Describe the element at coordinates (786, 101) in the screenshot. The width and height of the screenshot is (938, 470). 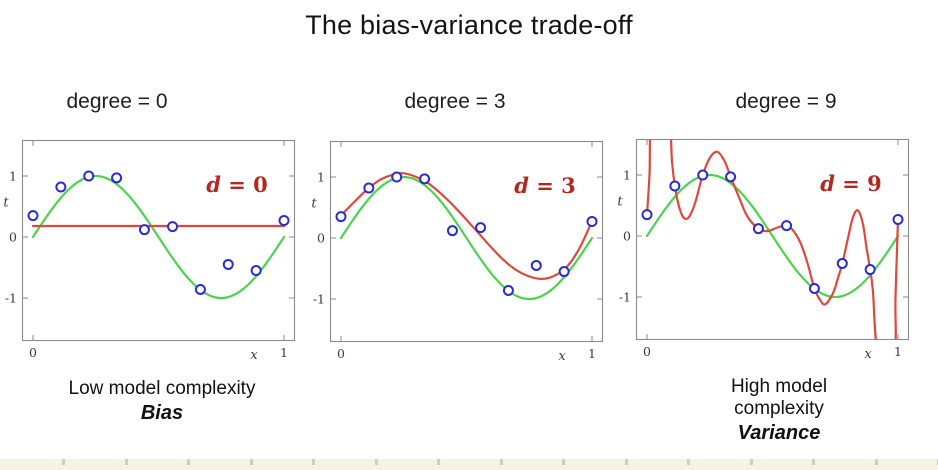
I see `panel-heading-degree-9: degree = 9` at that location.